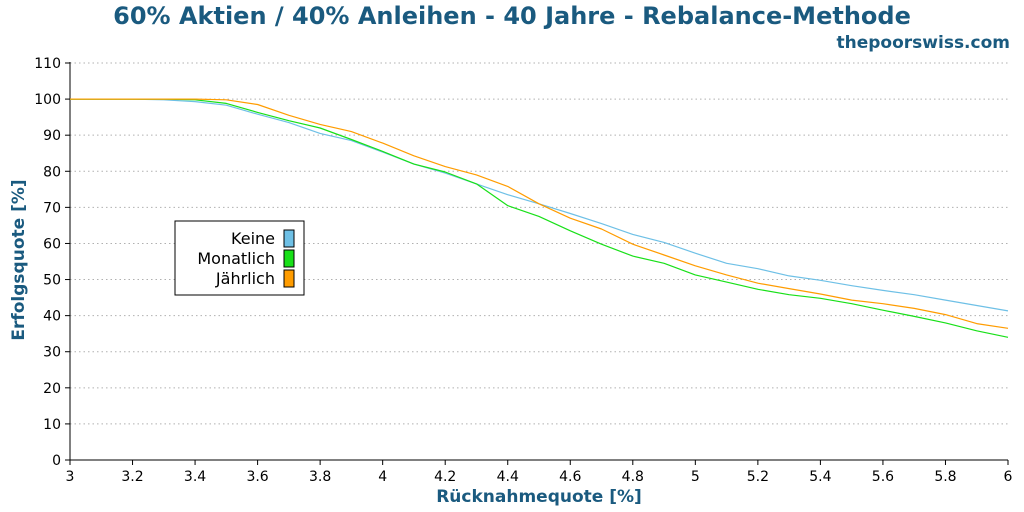  What do you see at coordinates (289, 258) in the screenshot?
I see `legend-swatch-monatlich` at bounding box center [289, 258].